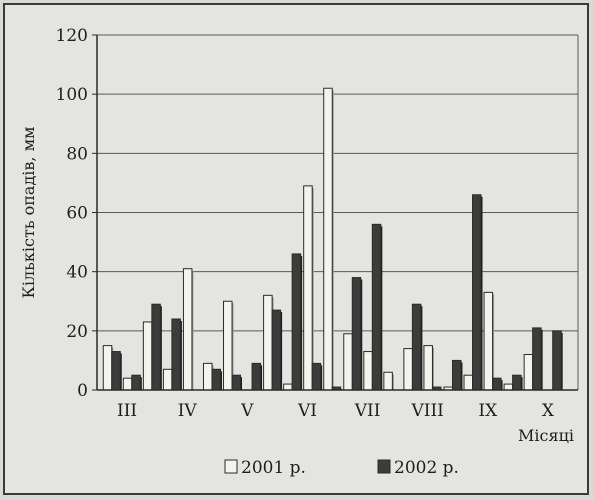 The image size is (594, 500). What do you see at coordinates (188, 411) in the screenshot?
I see `x-category-label: IV` at bounding box center [188, 411].